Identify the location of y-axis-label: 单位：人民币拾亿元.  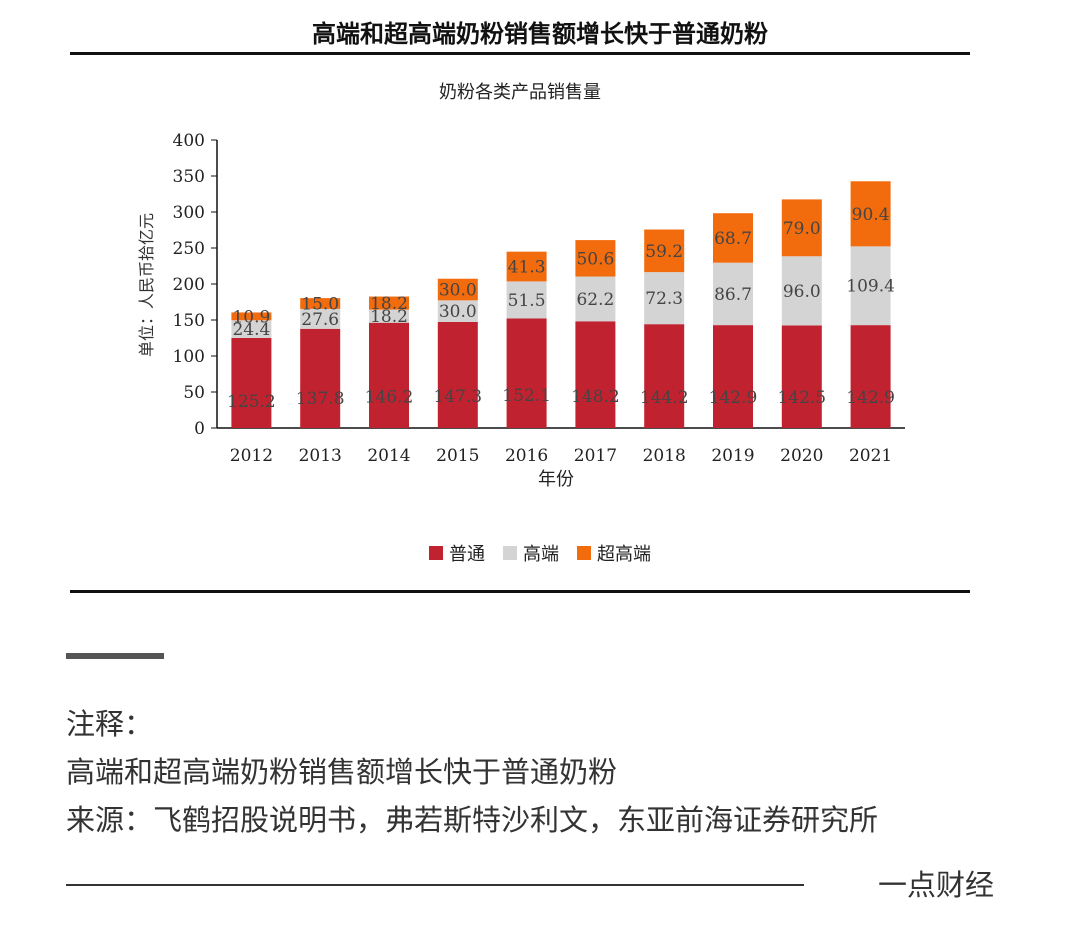
(146, 285).